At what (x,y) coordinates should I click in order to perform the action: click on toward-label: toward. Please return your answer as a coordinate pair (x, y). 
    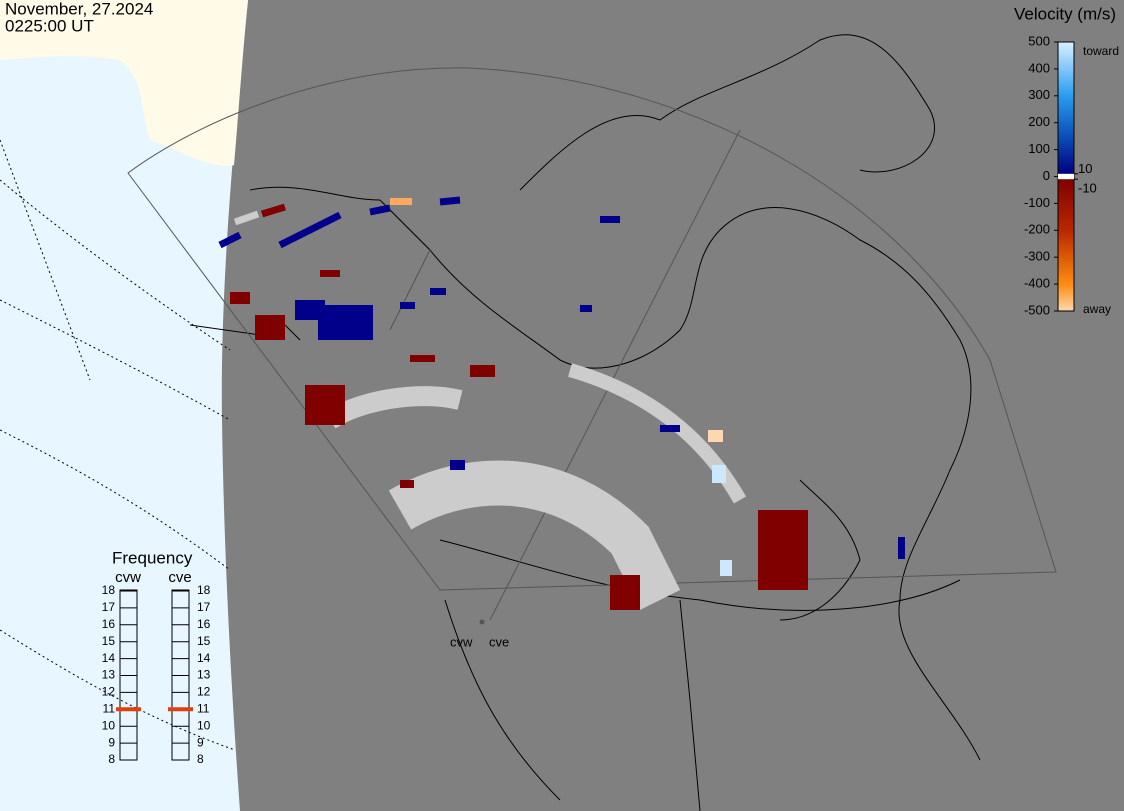
    Looking at the image, I should click on (1101, 51).